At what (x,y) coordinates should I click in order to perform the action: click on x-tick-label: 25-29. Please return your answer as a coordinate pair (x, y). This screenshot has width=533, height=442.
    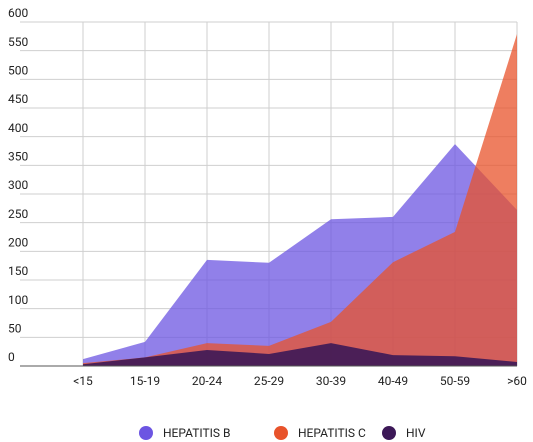
    Looking at the image, I should click on (269, 381).